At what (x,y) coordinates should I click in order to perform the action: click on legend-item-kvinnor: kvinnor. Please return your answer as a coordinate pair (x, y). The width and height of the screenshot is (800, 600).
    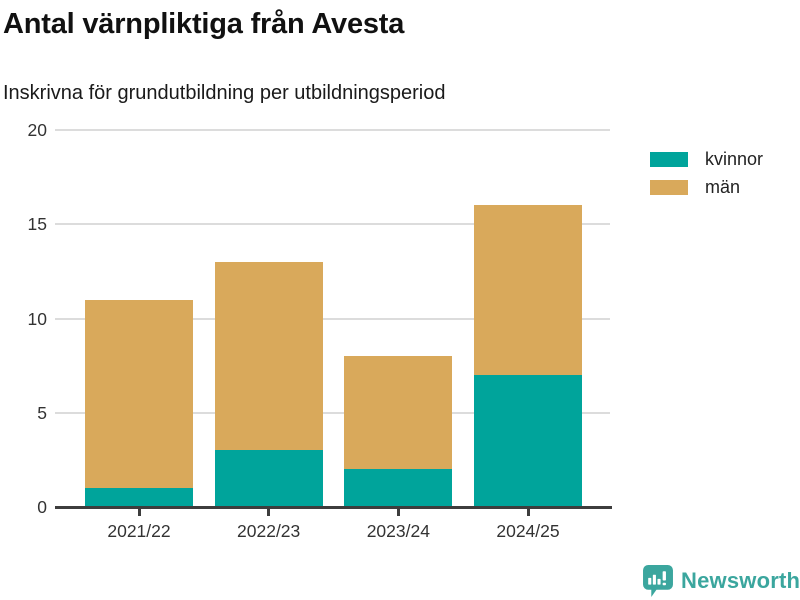
    Looking at the image, I should click on (707, 159).